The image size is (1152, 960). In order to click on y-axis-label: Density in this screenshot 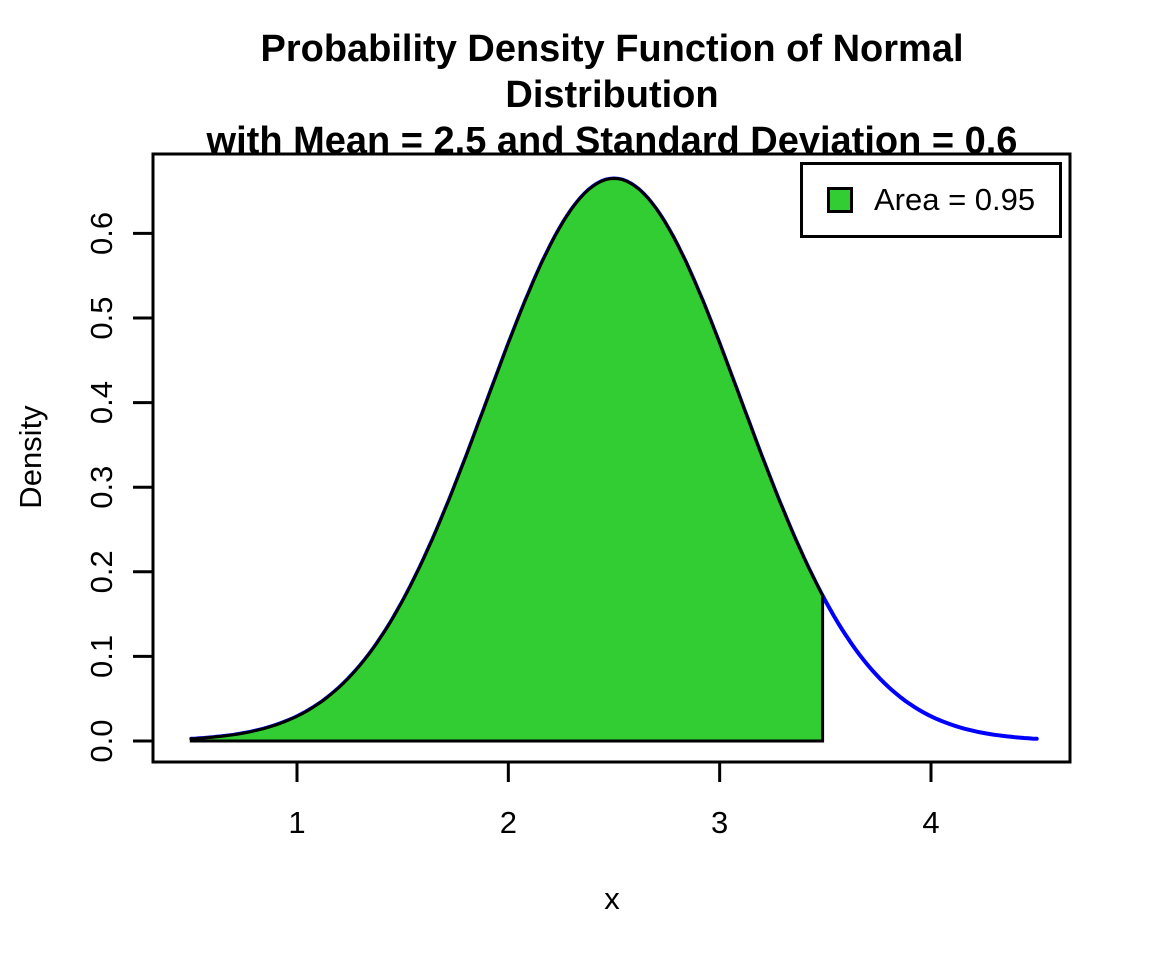, I will do `click(30, 457)`.